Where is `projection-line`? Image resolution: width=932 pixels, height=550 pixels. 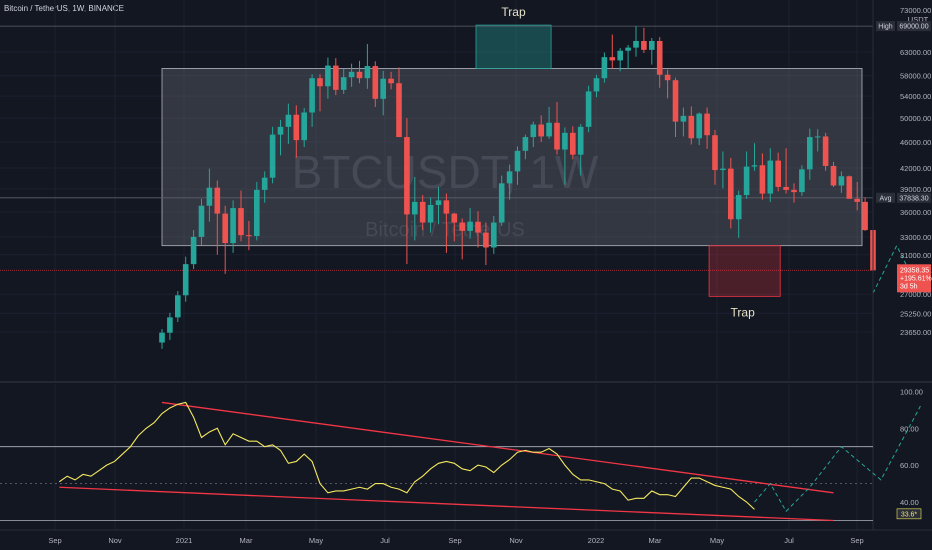
projection-line is located at coordinates (902, 269).